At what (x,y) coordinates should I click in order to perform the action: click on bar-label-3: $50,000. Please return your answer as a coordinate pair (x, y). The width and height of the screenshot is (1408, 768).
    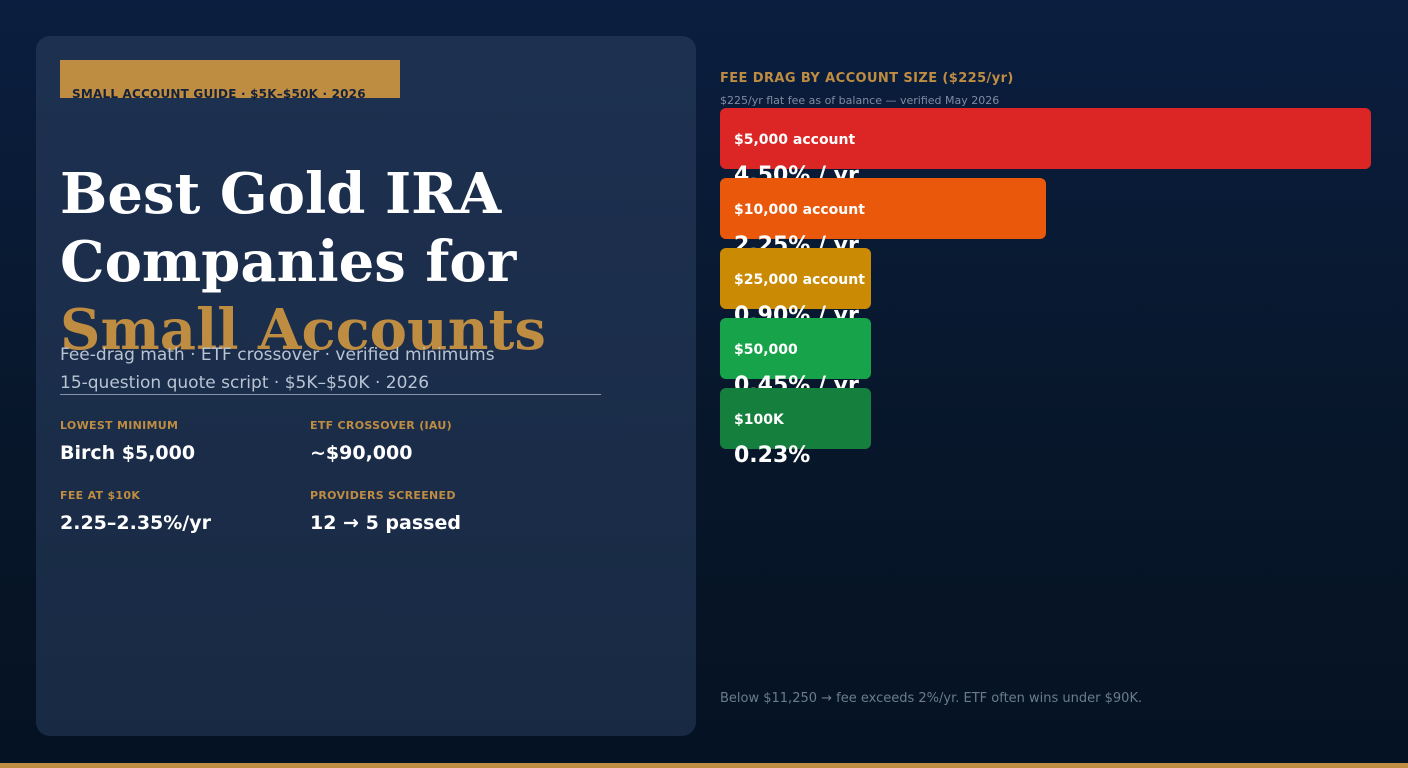
    Looking at the image, I should click on (766, 350).